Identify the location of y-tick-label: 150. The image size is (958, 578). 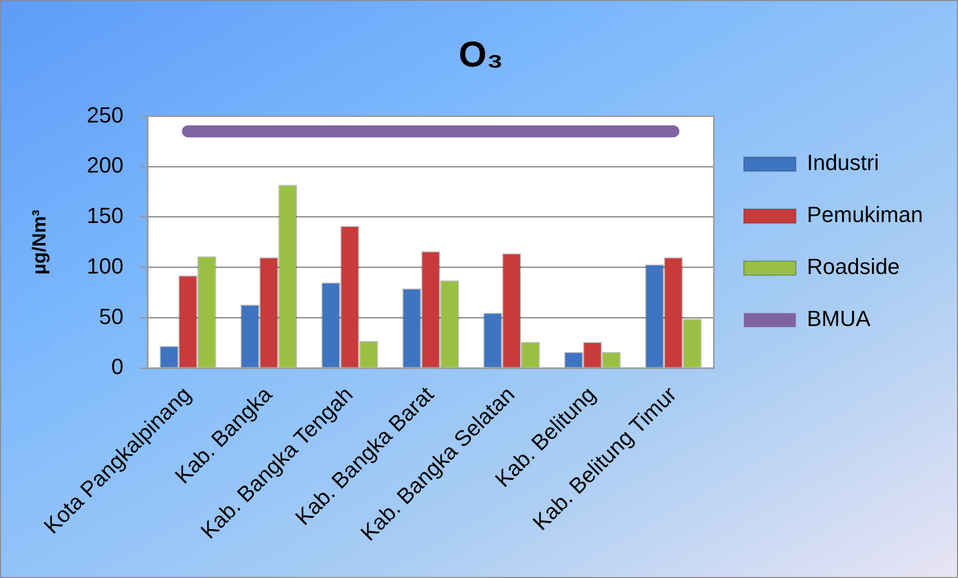
(105, 215).